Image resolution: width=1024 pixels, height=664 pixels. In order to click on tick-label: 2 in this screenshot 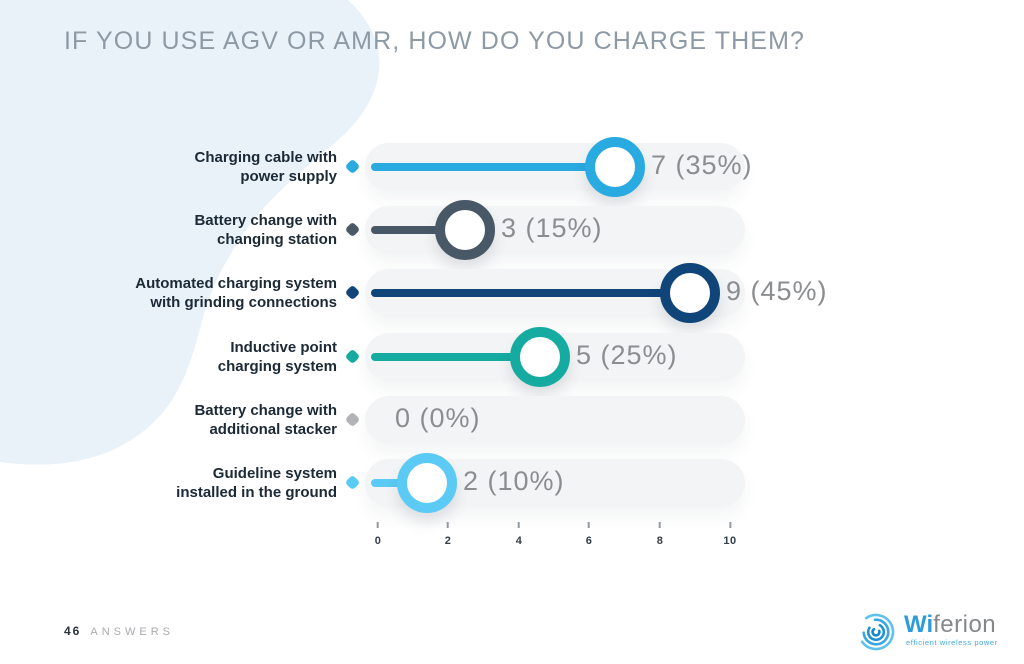, I will do `click(448, 541)`.